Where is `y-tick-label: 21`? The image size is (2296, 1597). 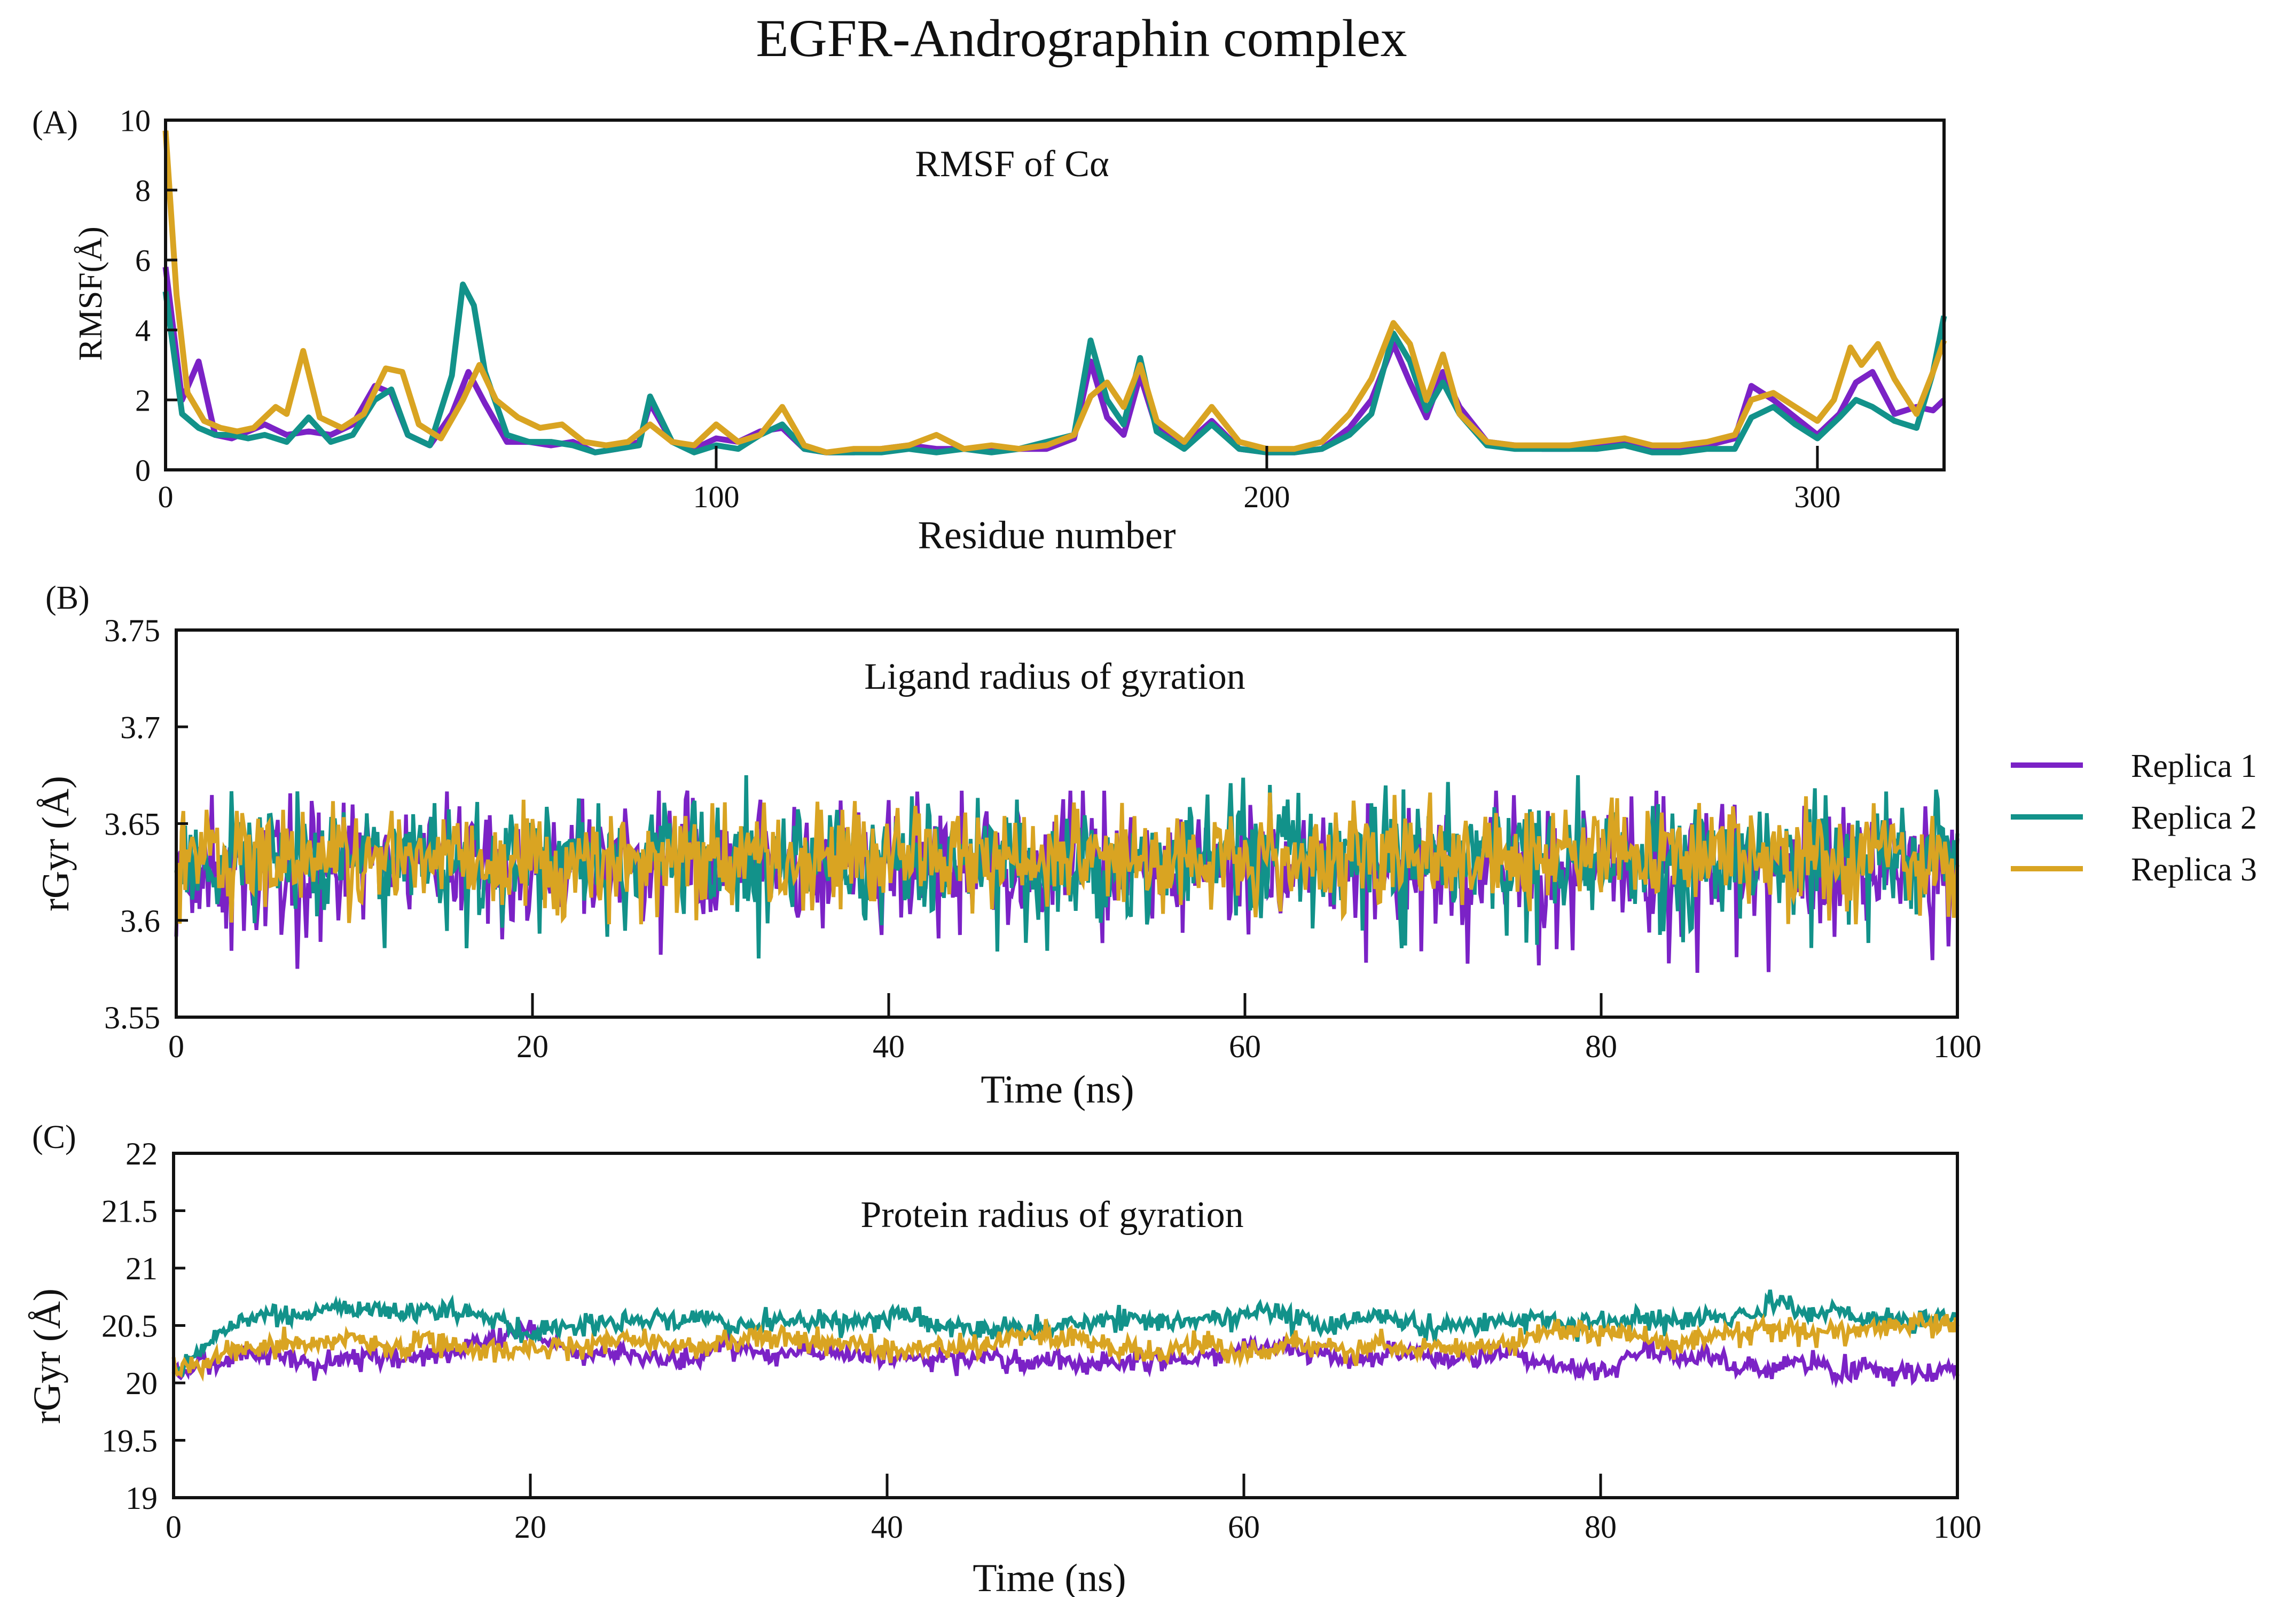
y-tick-label: 21 is located at coordinates (142, 1268).